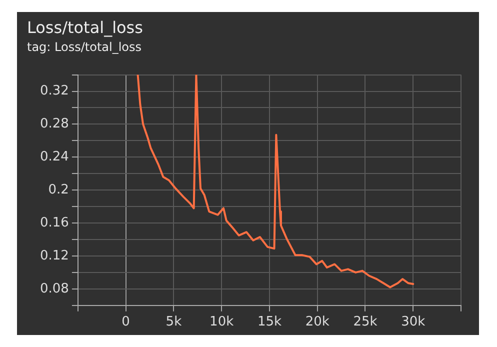 This screenshot has height=347, width=497. What do you see at coordinates (54, 157) in the screenshot?
I see `y-tick-label: 0.24` at bounding box center [54, 157].